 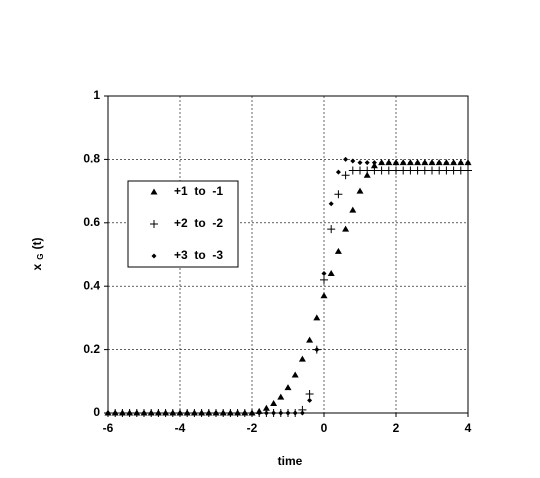 What do you see at coordinates (96, 412) in the screenshot?
I see `y-tick-label: 0` at bounding box center [96, 412].